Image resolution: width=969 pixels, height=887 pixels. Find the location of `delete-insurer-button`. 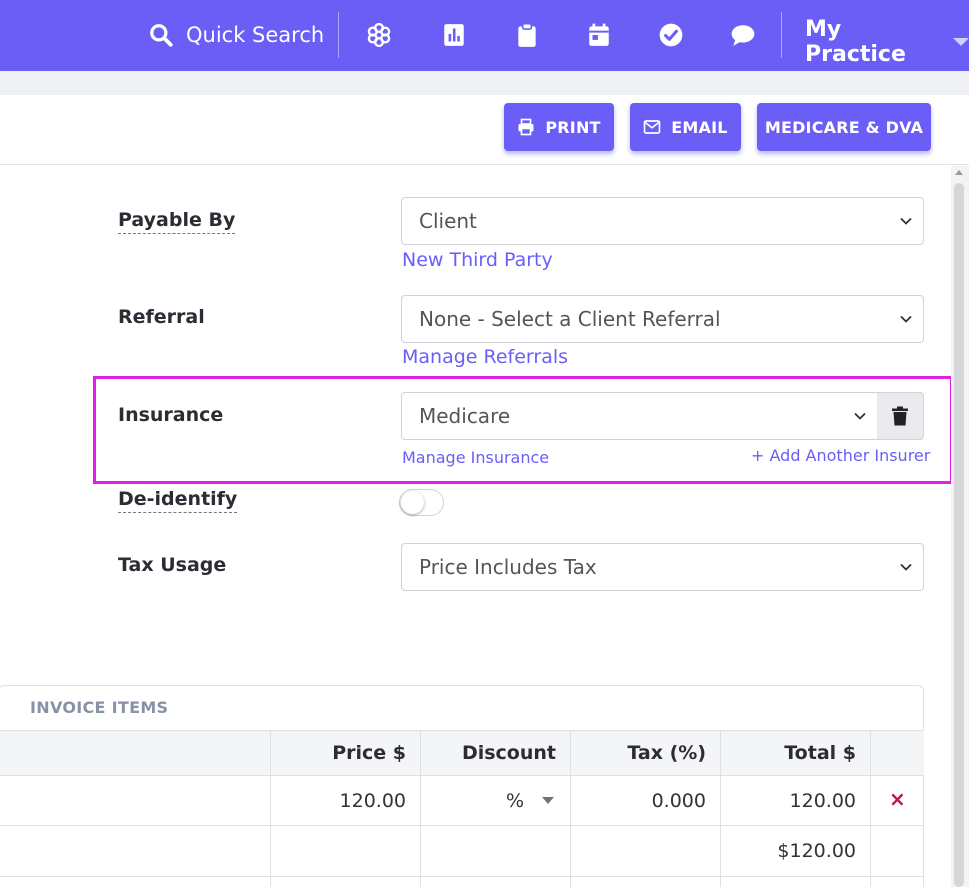

delete-insurer-button is located at coordinates (900, 416).